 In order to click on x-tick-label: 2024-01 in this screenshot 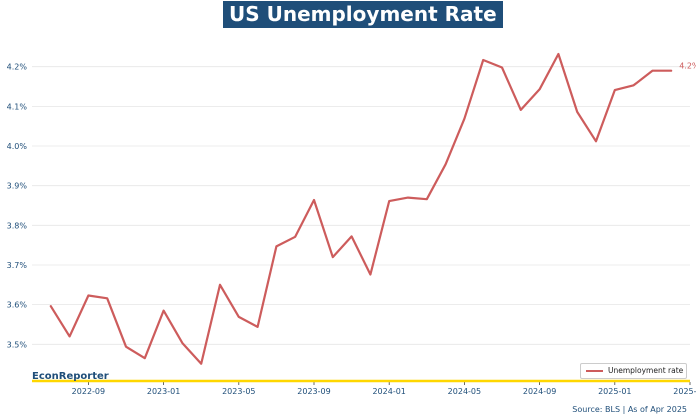, I will do `click(388, 391)`.